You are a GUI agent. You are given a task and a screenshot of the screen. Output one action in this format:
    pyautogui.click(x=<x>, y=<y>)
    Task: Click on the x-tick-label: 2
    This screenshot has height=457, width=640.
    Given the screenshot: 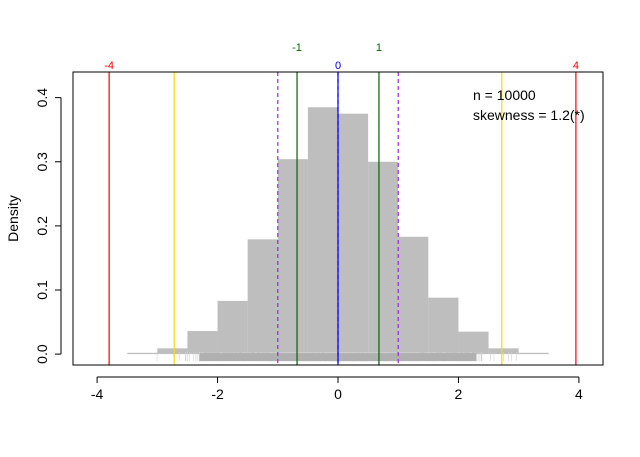 What is the action you would take?
    pyautogui.click(x=459, y=394)
    